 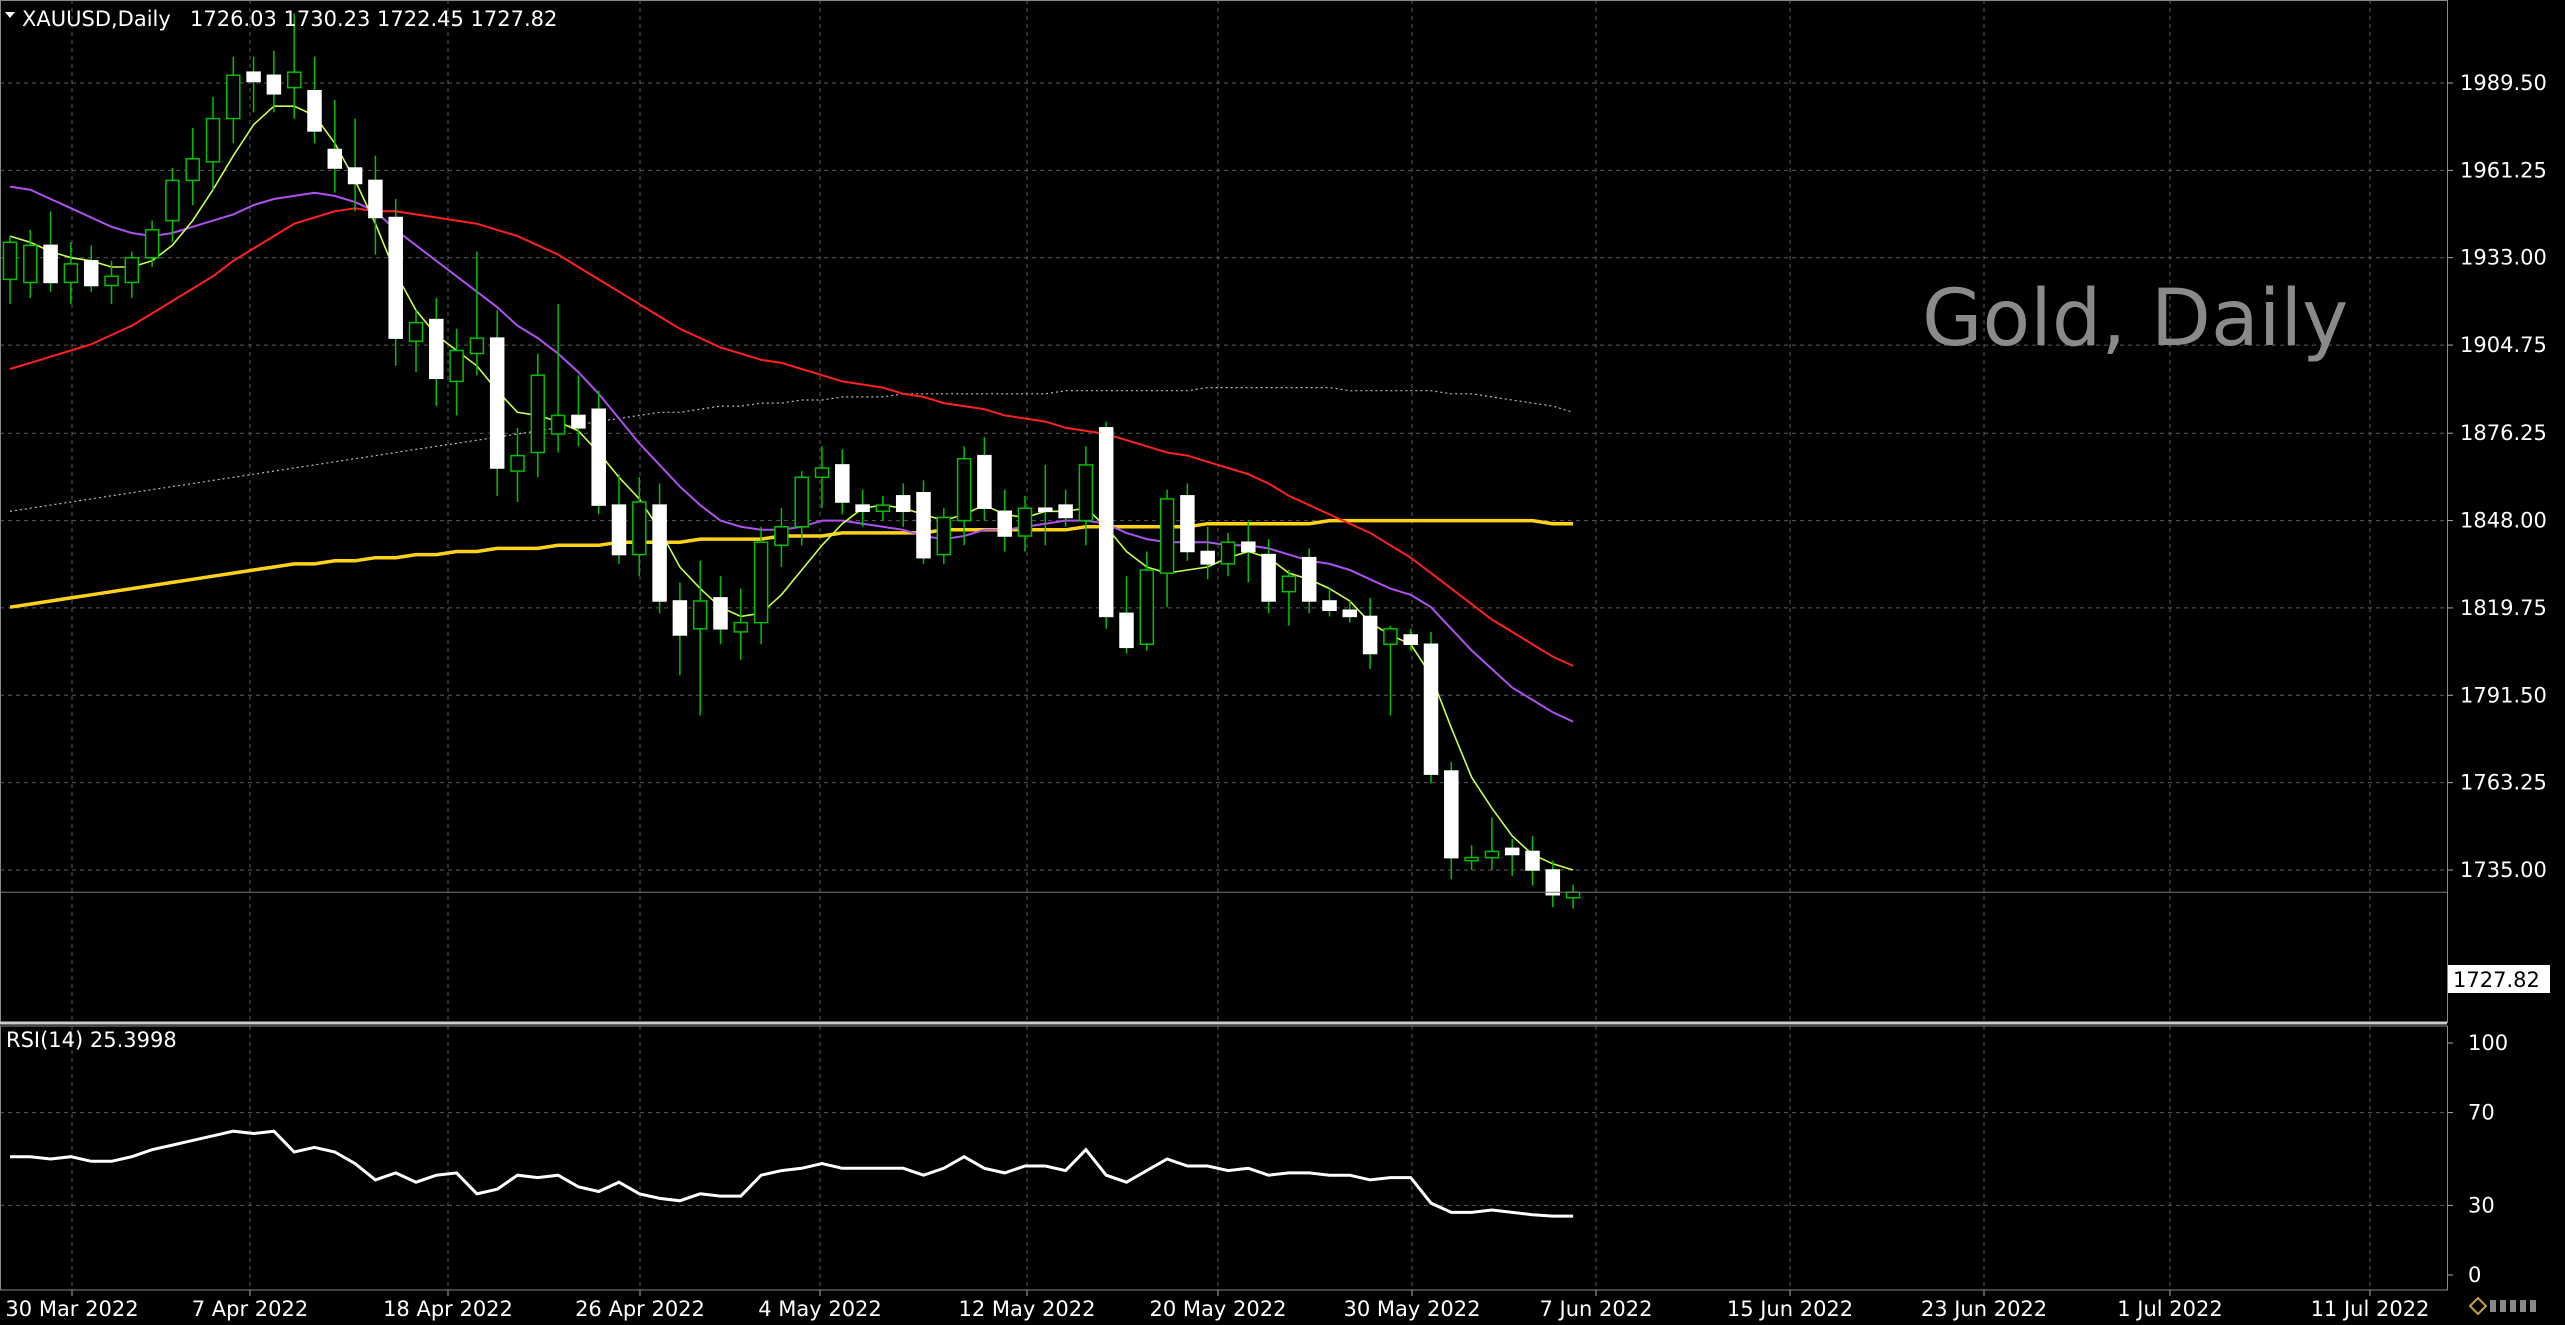 I want to click on rsi-tick-label: 0, so click(x=2474, y=1275).